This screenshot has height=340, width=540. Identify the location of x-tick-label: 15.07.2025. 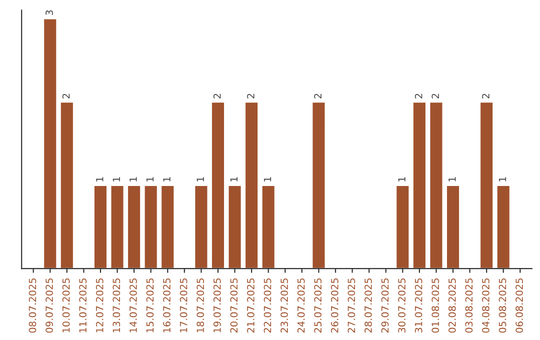
(150, 305).